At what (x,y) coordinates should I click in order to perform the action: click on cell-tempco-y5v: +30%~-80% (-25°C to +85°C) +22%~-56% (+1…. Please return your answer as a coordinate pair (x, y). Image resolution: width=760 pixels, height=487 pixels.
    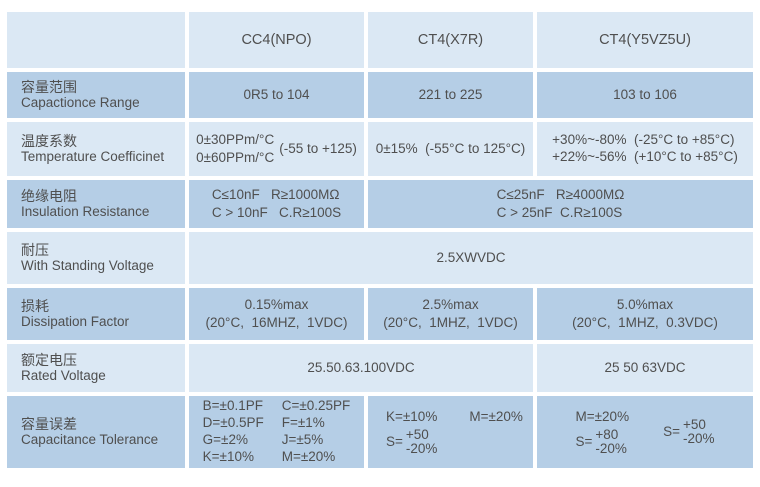
    Looking at the image, I should click on (645, 149).